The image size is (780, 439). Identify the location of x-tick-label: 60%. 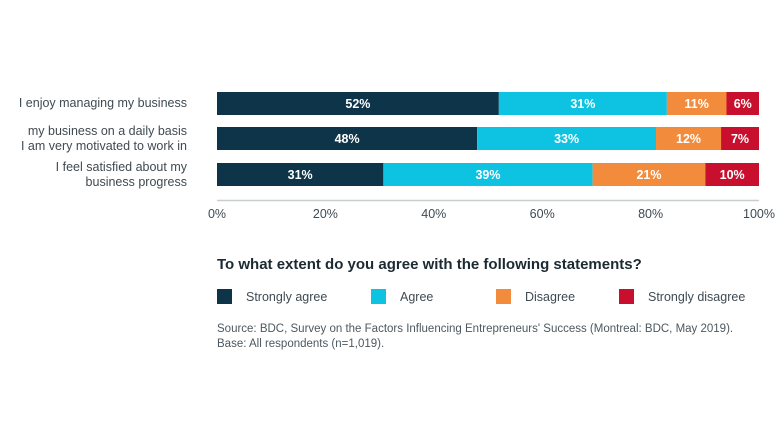
(542, 214).